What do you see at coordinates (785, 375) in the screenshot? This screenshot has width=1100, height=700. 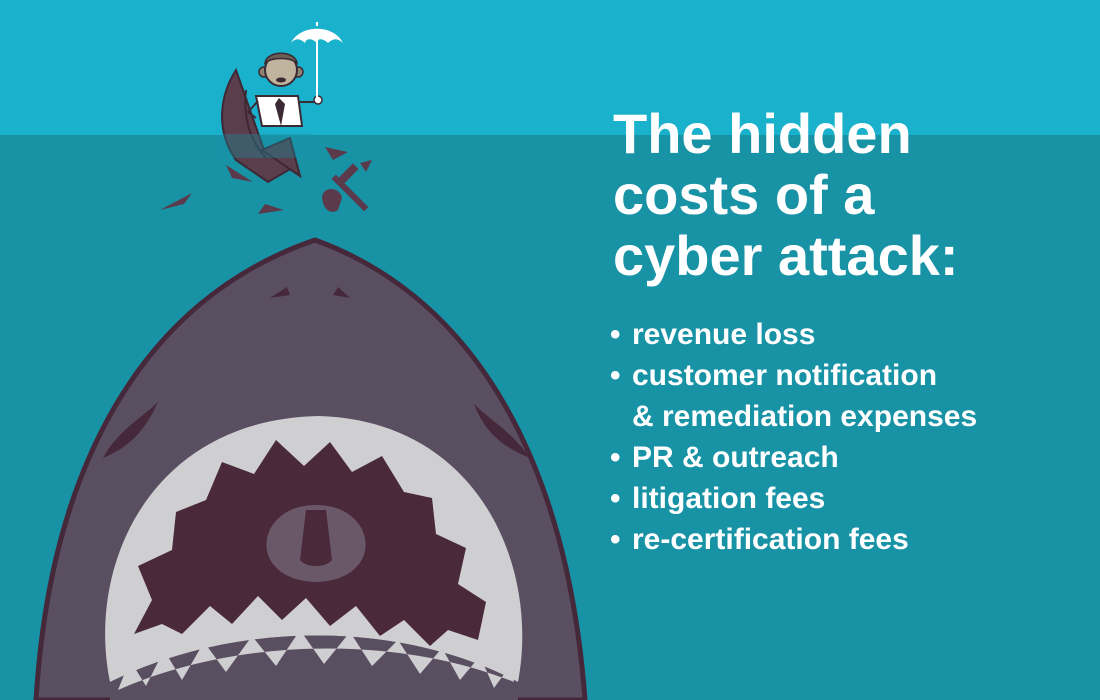 I see `cost-item-text: customer notification` at bounding box center [785, 375].